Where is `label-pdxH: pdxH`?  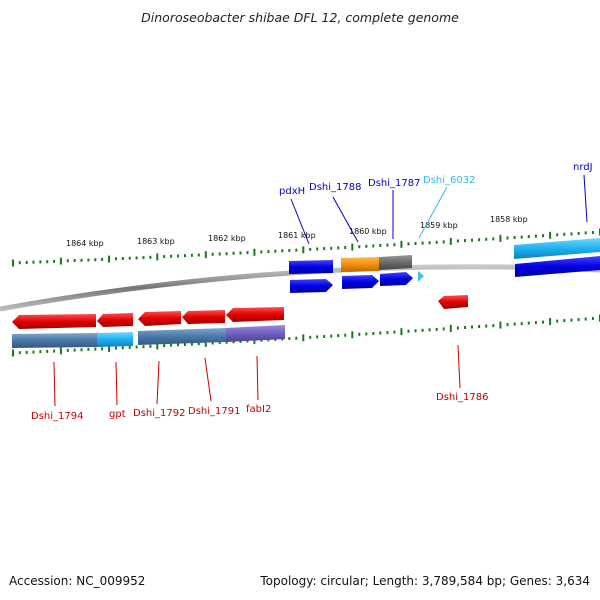 label-pdxH: pdxH is located at coordinates (292, 191).